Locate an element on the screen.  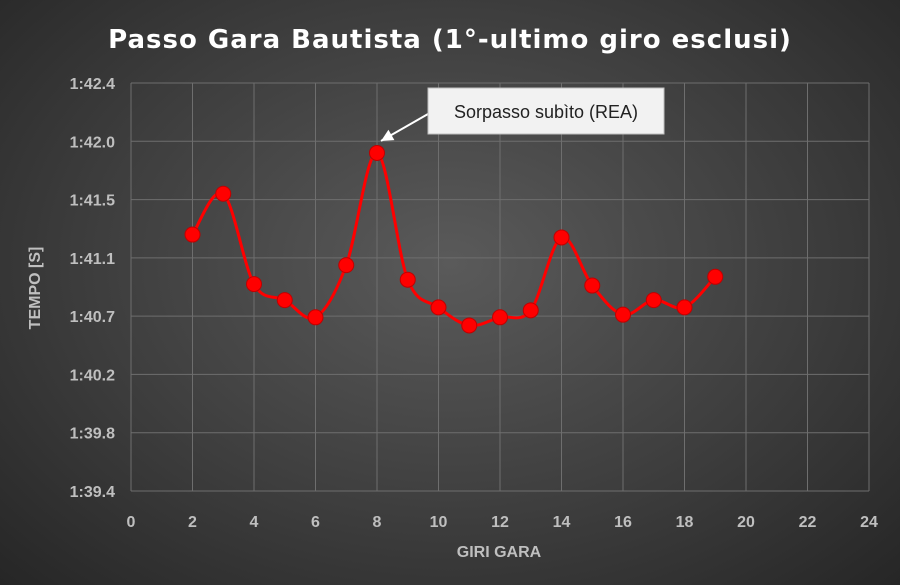
x-tick-label: 2 is located at coordinates (192, 522).